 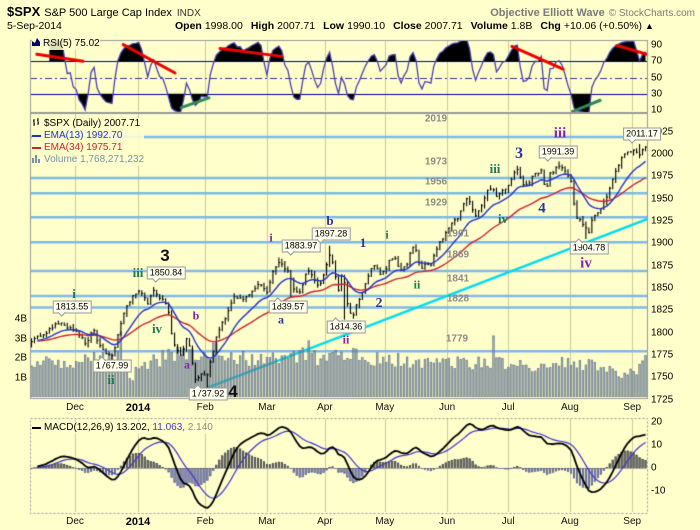 I want to click on rsi-tick-label: 30, so click(x=657, y=94).